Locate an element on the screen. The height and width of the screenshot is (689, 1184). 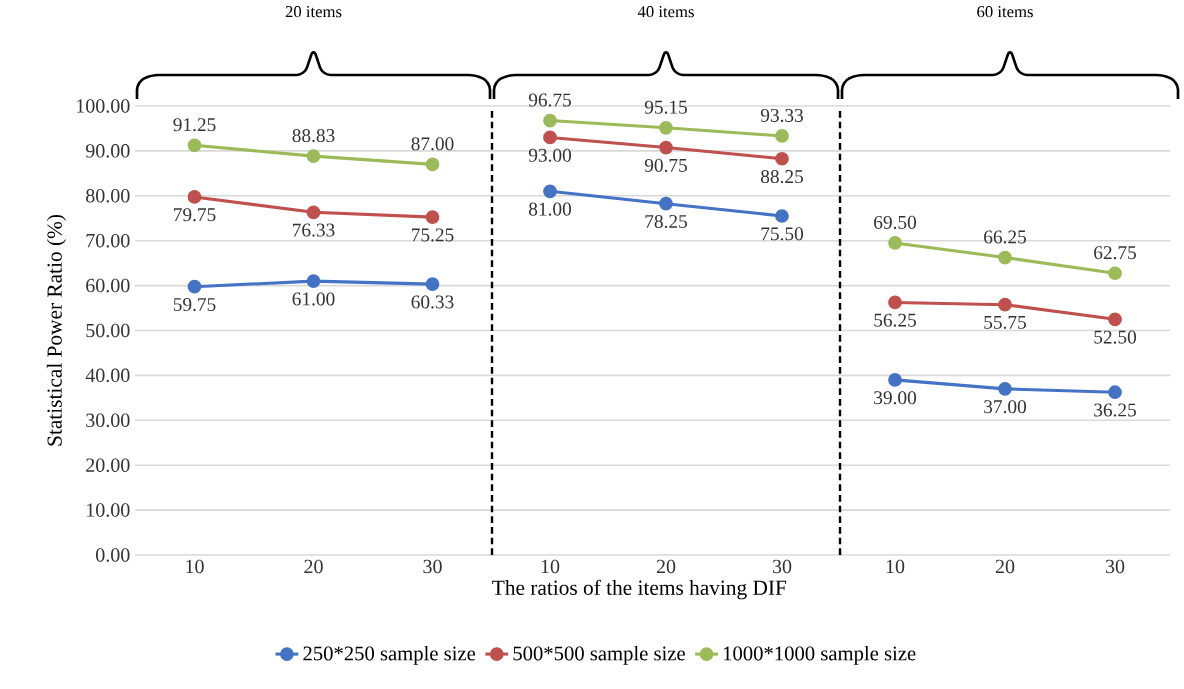
y-tick-label: 60.00 is located at coordinates (108, 285).